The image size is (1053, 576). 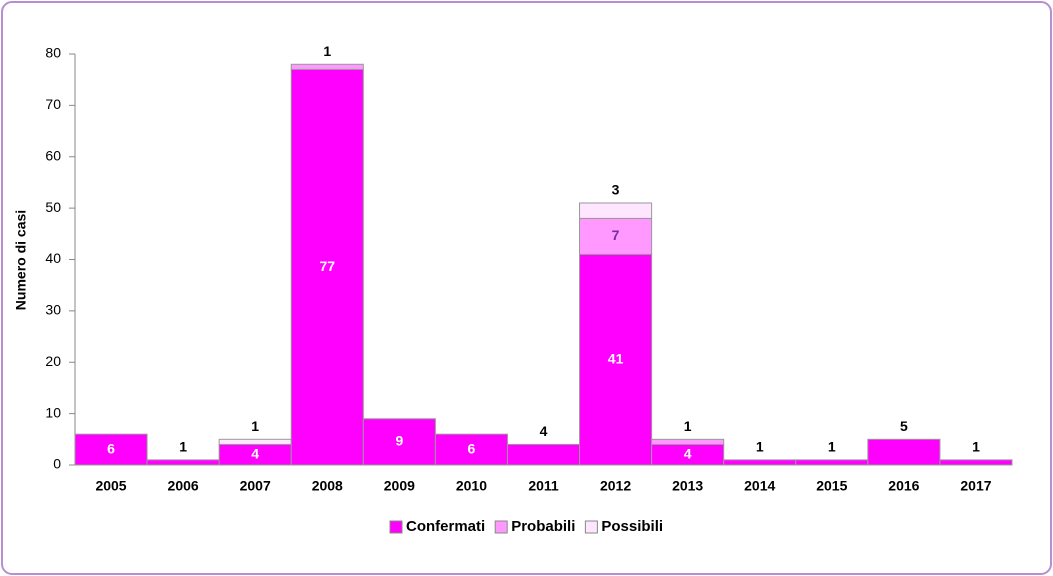 I want to click on legend-label: Confermati, so click(x=445, y=526).